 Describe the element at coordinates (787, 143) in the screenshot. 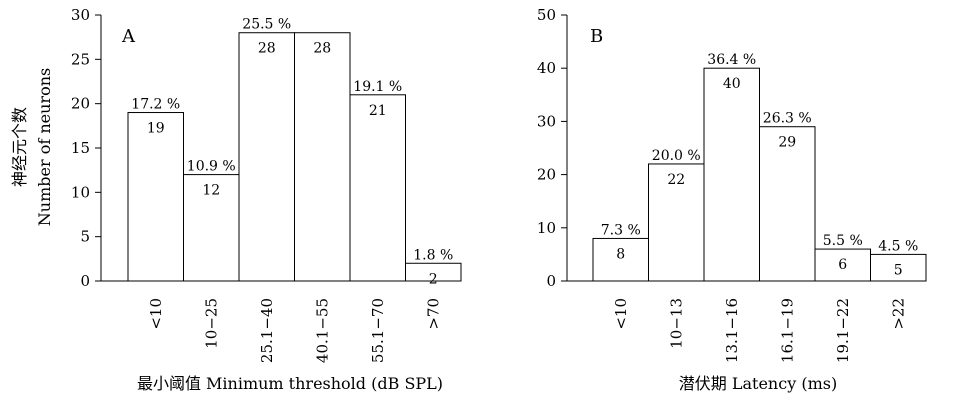

I see `panel-b-bar-count: 29` at that location.